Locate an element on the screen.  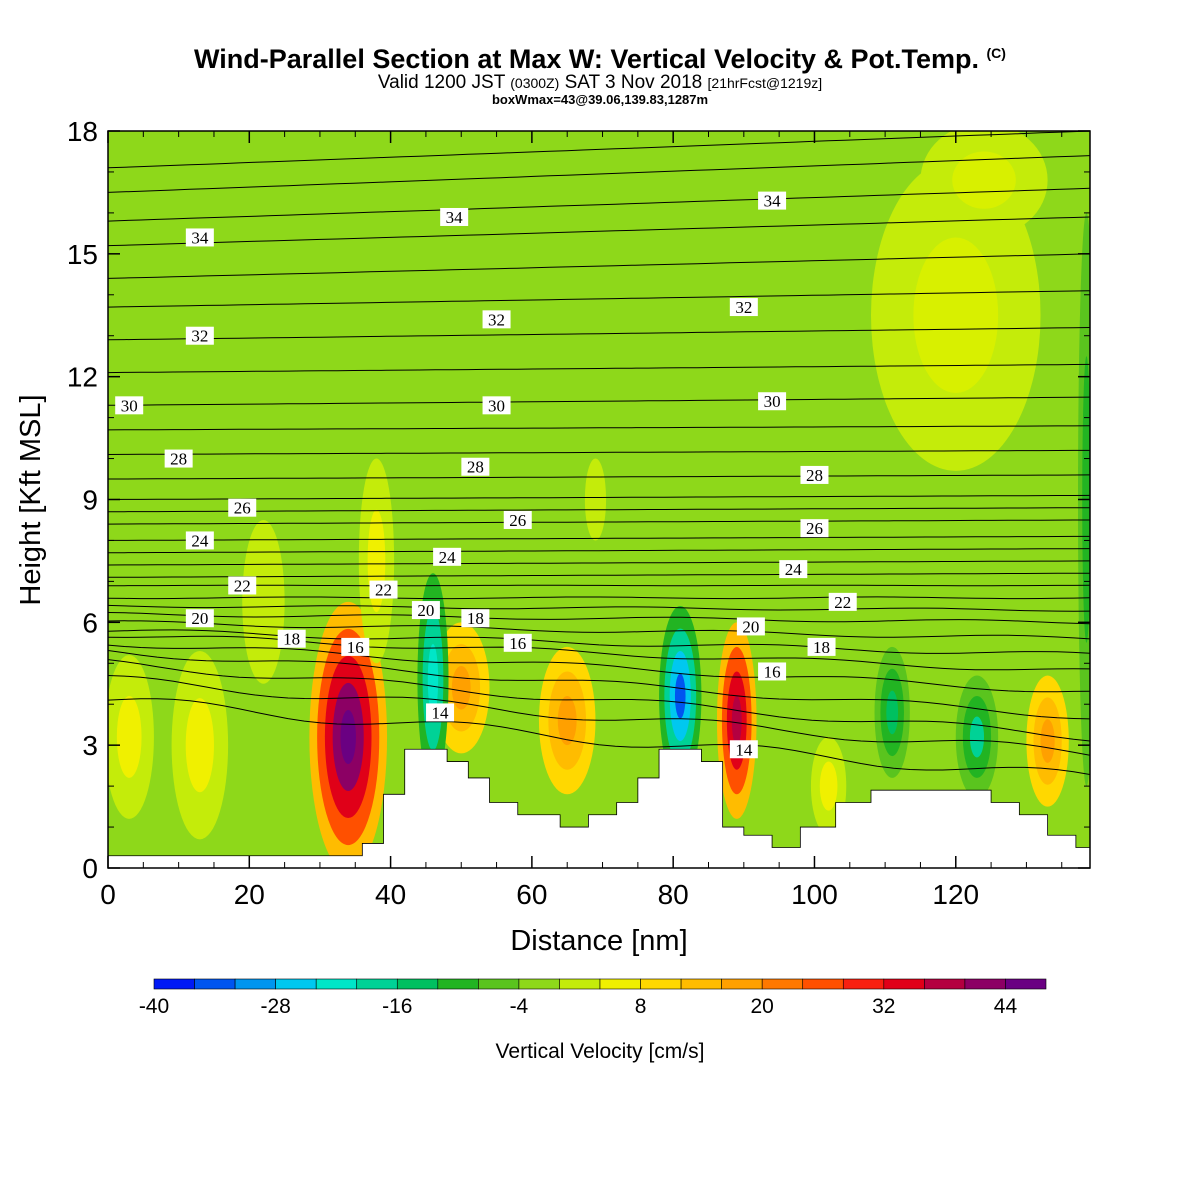
y-tick-label: 15 is located at coordinates (82, 254).